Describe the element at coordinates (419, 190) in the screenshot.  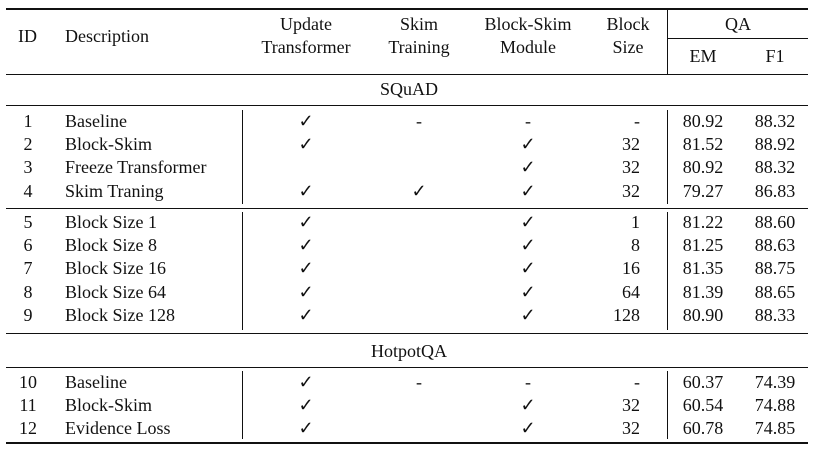
I see `cell-skim-training: ✓` at that location.